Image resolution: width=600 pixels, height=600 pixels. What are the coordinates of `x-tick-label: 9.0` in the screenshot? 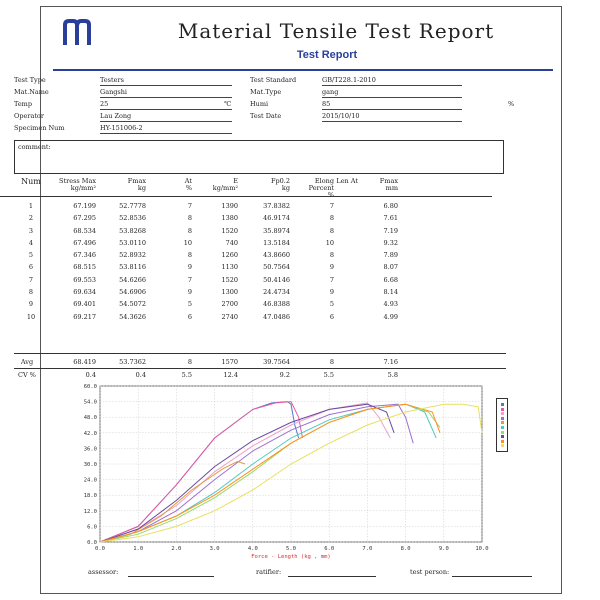 It's located at (444, 549).